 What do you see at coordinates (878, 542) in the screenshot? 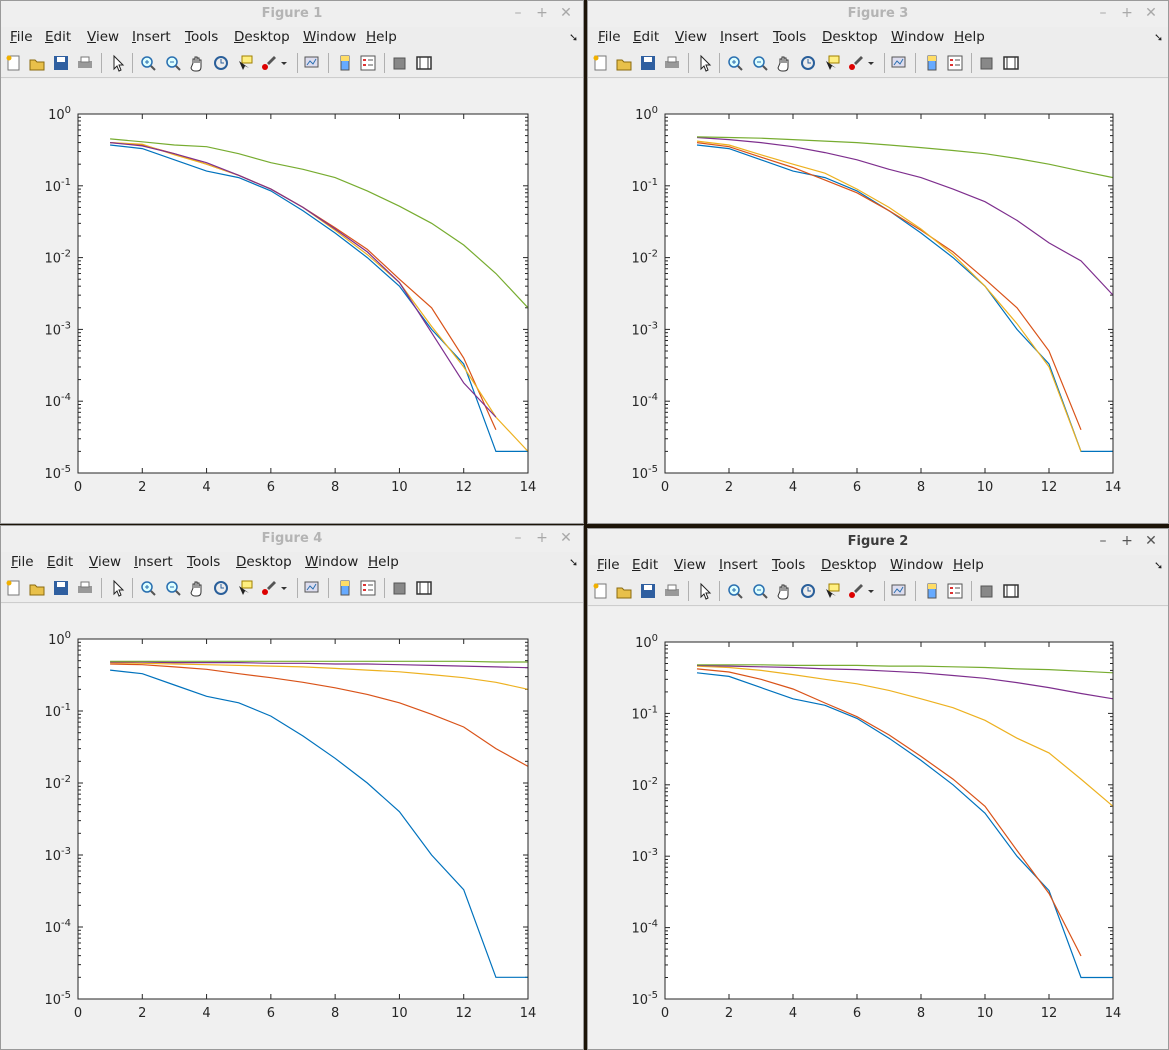
I see `title-bar: Figure 2 – + ✕` at bounding box center [878, 542].